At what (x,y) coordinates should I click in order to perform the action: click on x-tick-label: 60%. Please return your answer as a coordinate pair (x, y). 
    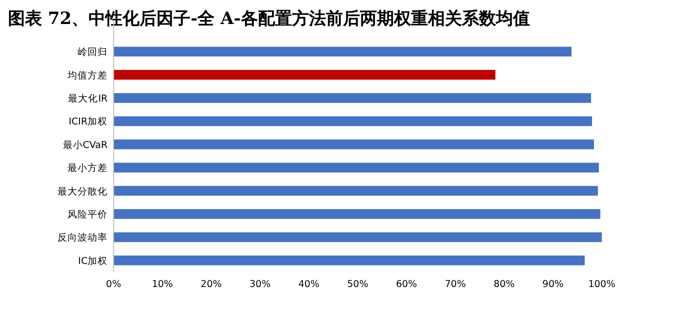
    Looking at the image, I should click on (407, 284).